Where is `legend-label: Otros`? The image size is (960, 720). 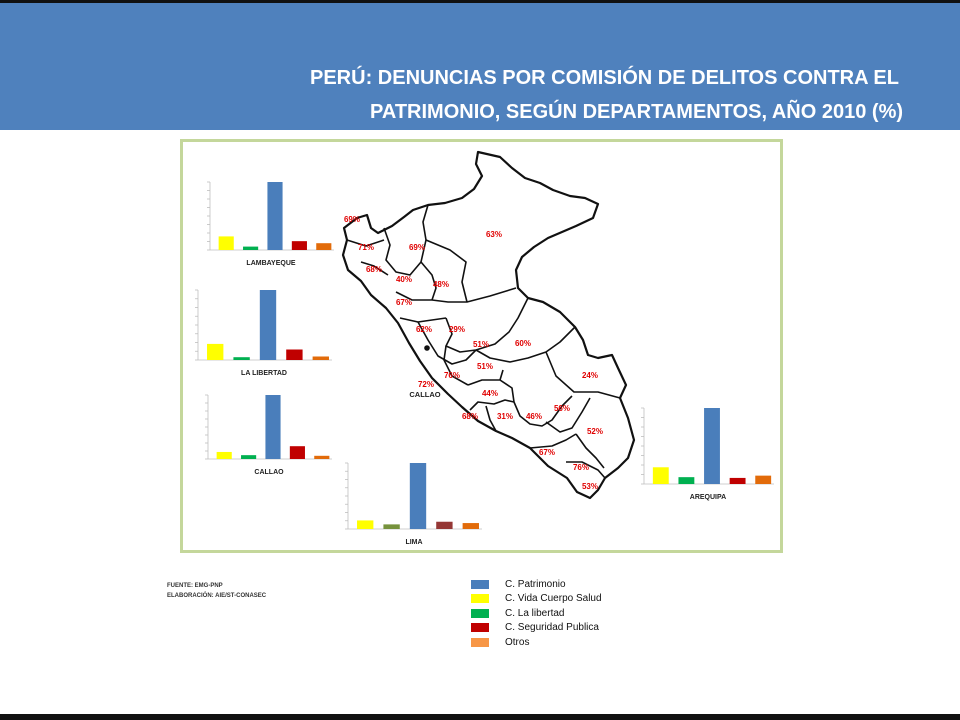 legend-label: Otros is located at coordinates (517, 642).